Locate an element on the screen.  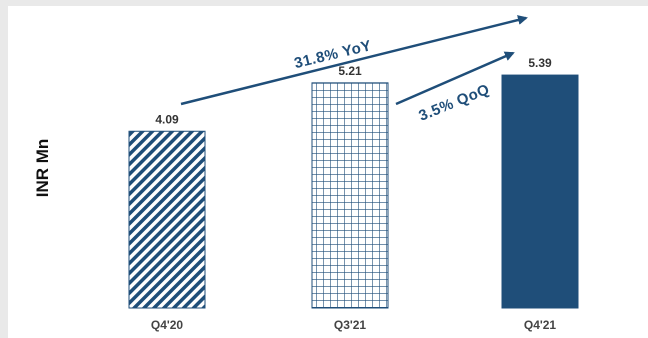
value-labels-group: 4.09 5.21 5.39 is located at coordinates (353, 91).